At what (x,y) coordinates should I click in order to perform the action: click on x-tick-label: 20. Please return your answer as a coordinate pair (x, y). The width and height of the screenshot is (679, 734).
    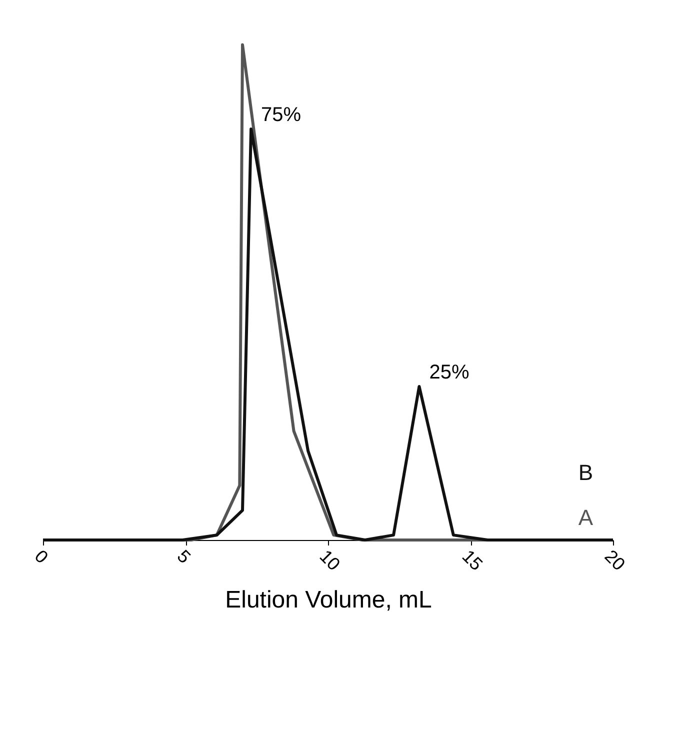
    Looking at the image, I should click on (615, 560).